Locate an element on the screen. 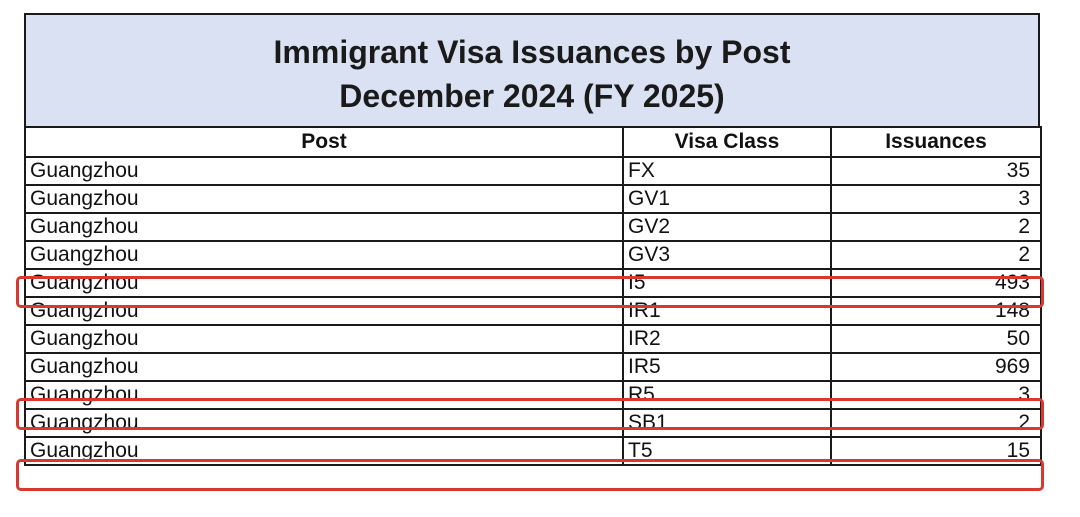  issuances-cell: 15 is located at coordinates (936, 451).